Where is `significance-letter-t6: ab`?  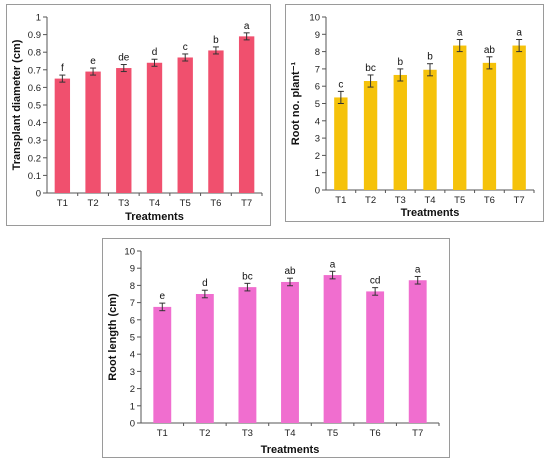
significance-letter-t6: ab is located at coordinates (490, 50).